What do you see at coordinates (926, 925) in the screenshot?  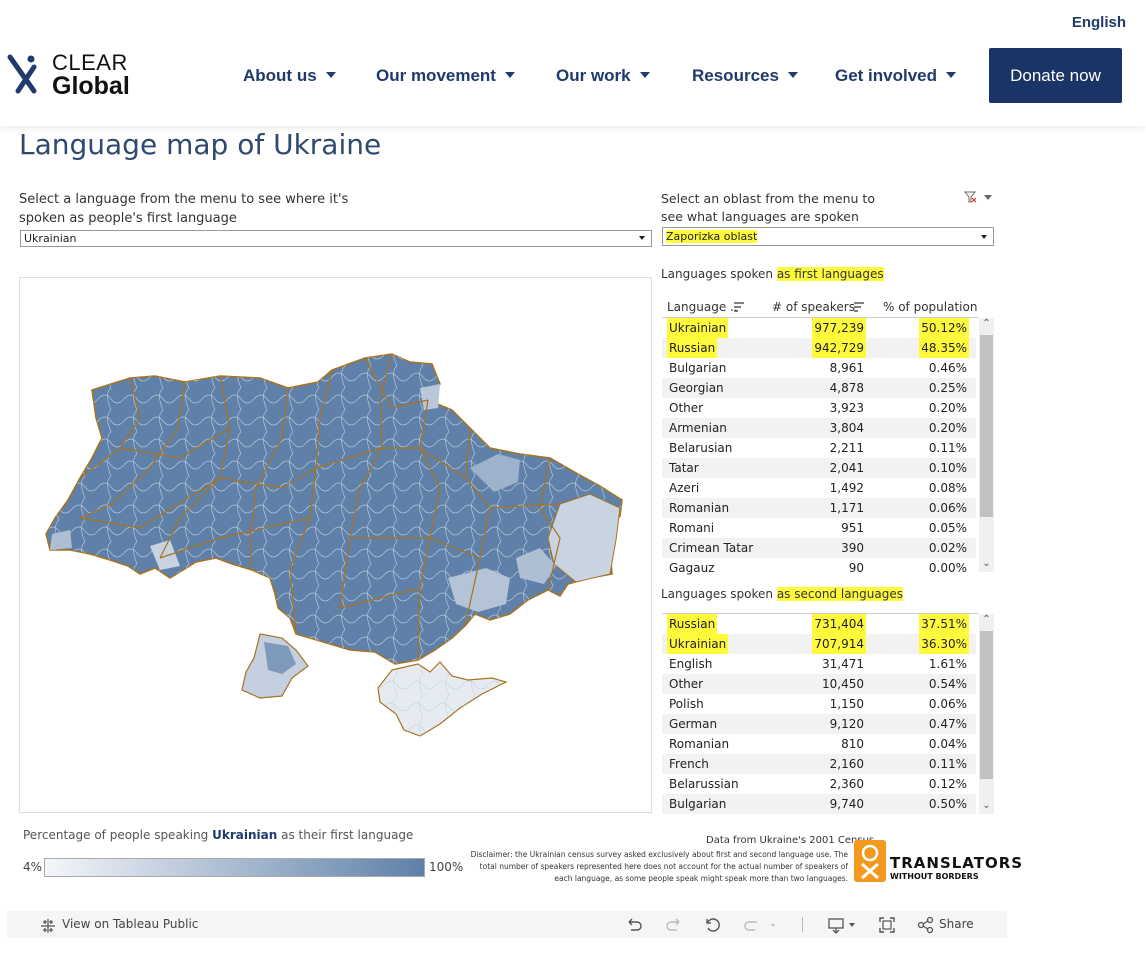 I see `share-icon` at bounding box center [926, 925].